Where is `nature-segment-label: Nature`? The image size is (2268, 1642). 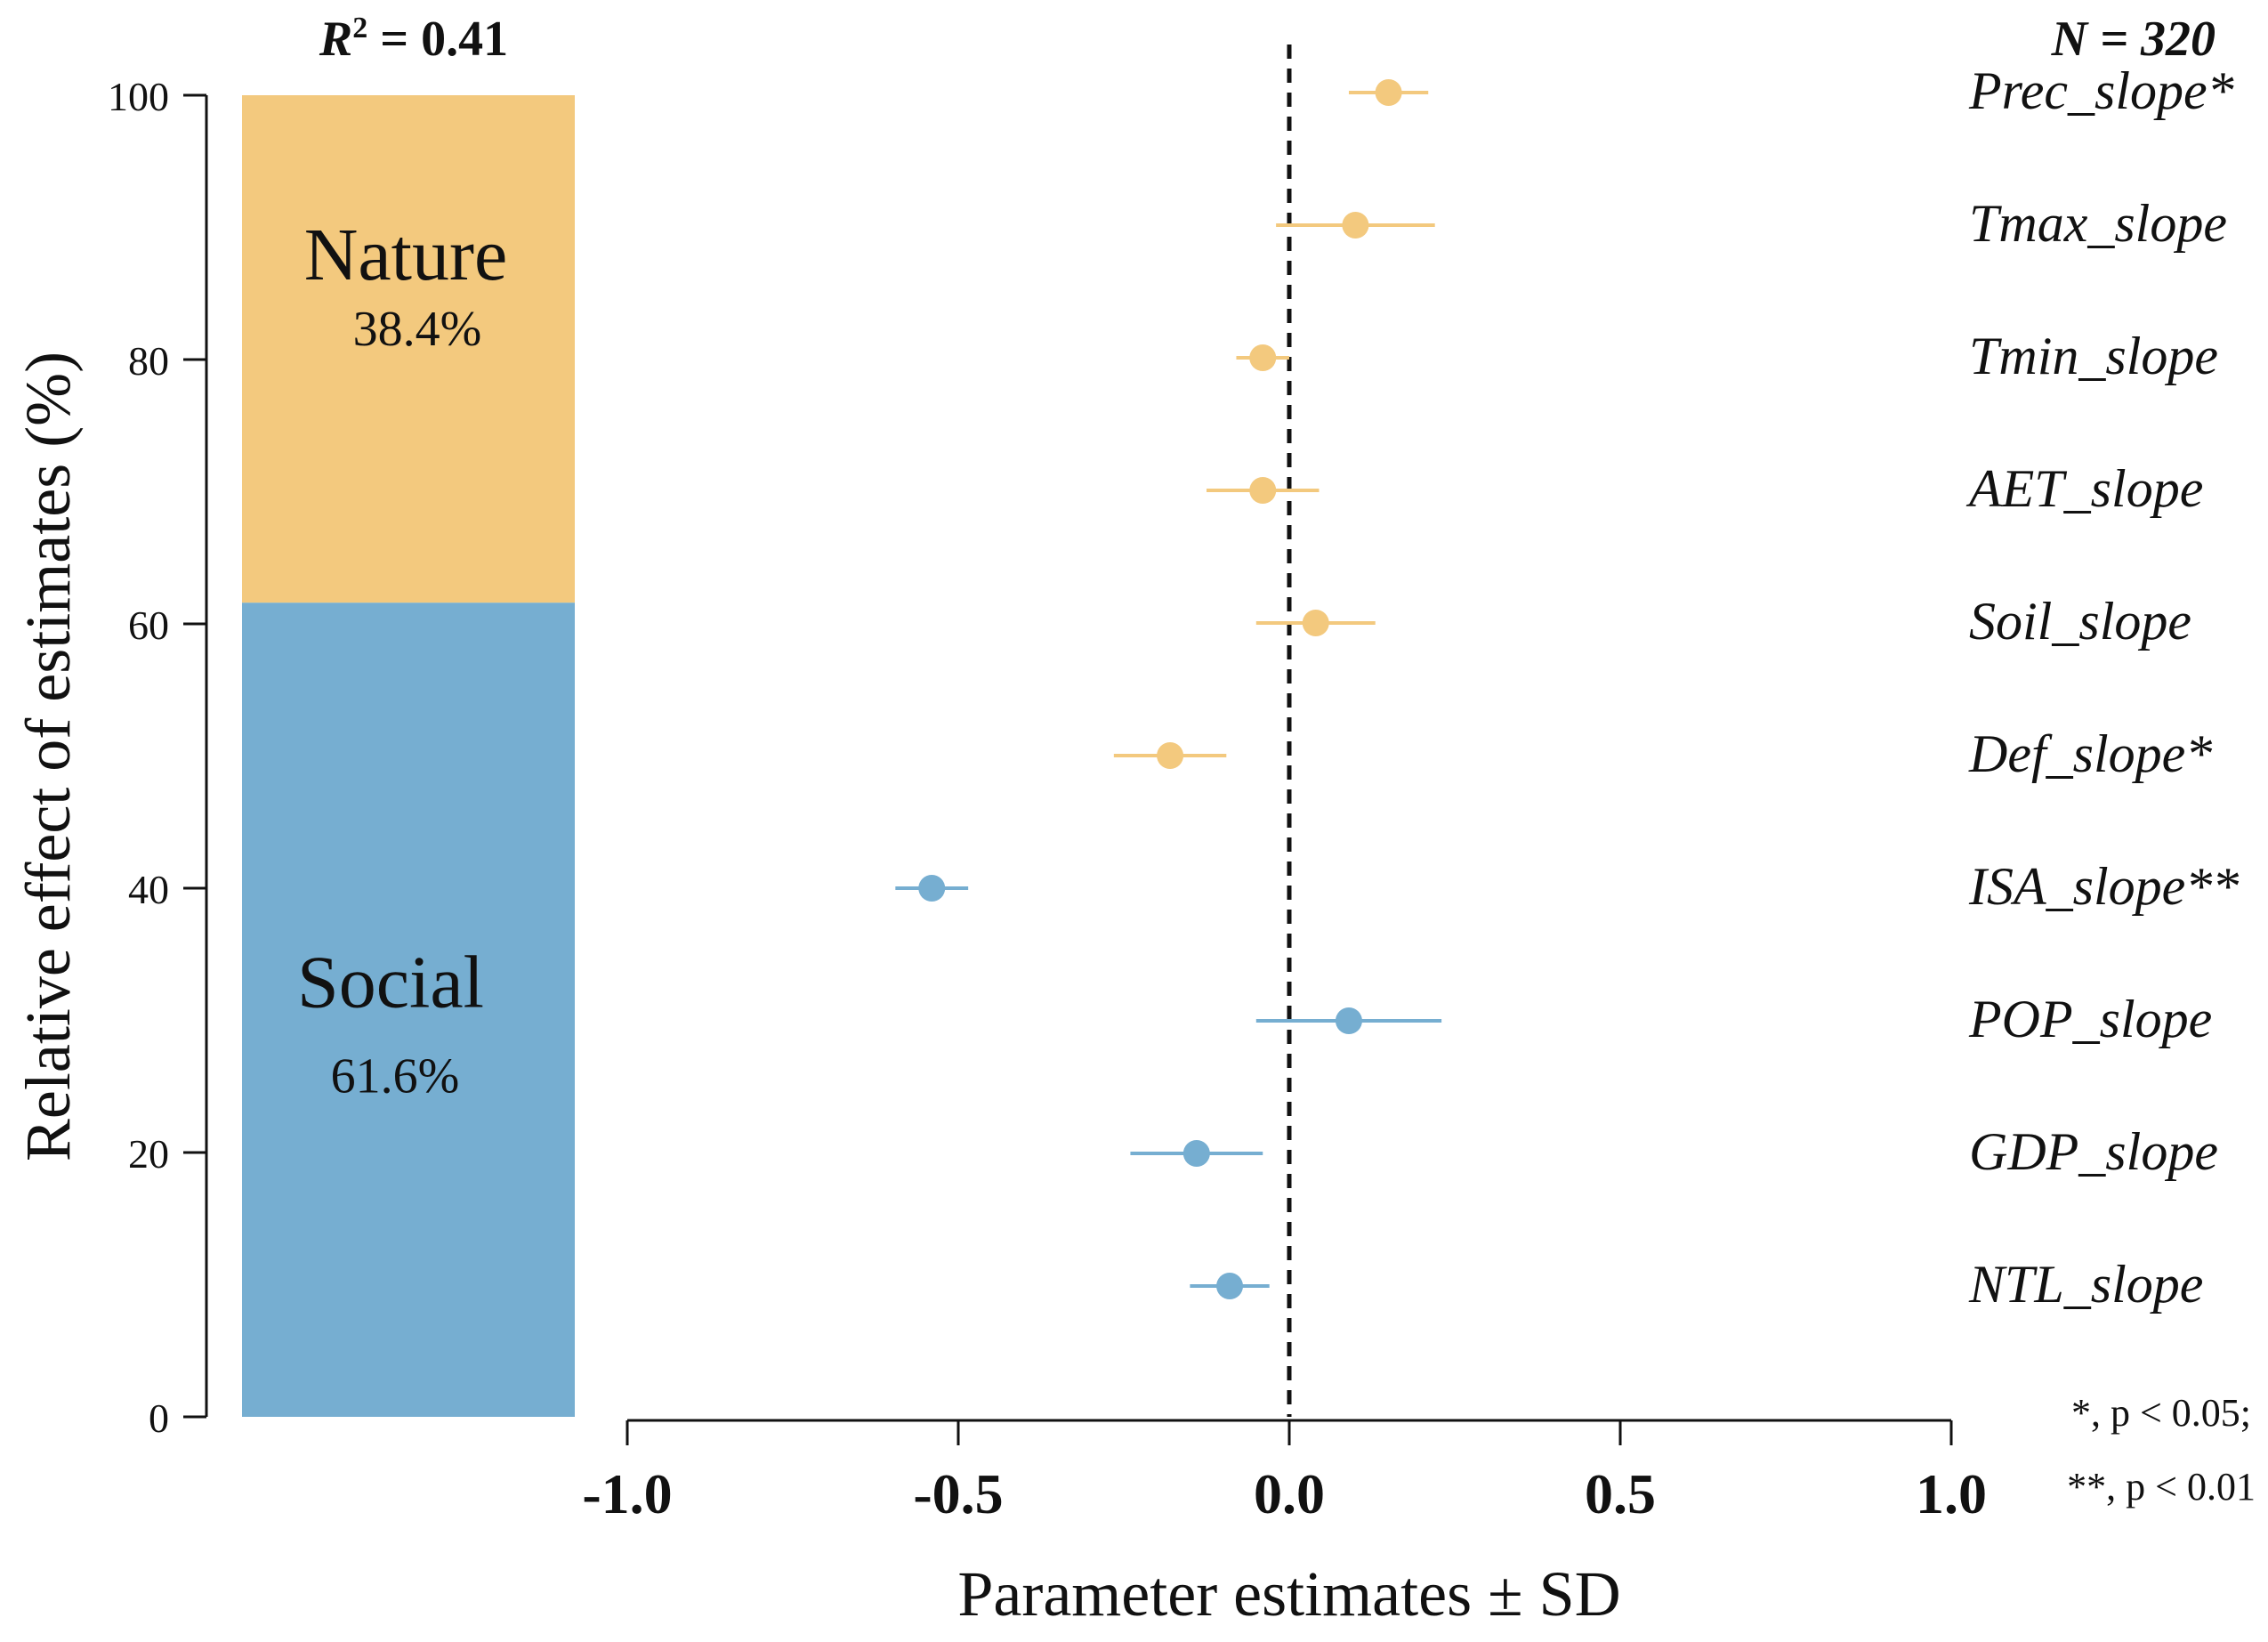 nature-segment-label: Nature is located at coordinates (406, 255).